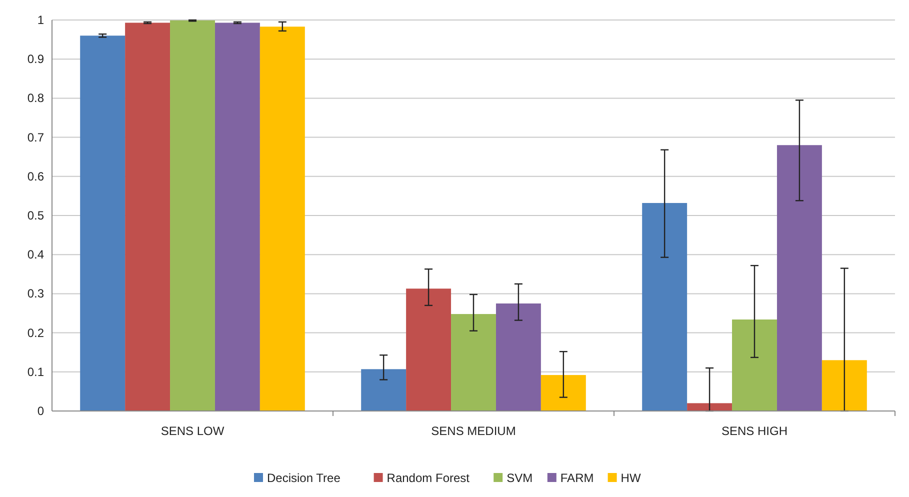 The height and width of the screenshot is (497, 909). I want to click on y-tick-label: 0.9, so click(35, 59).